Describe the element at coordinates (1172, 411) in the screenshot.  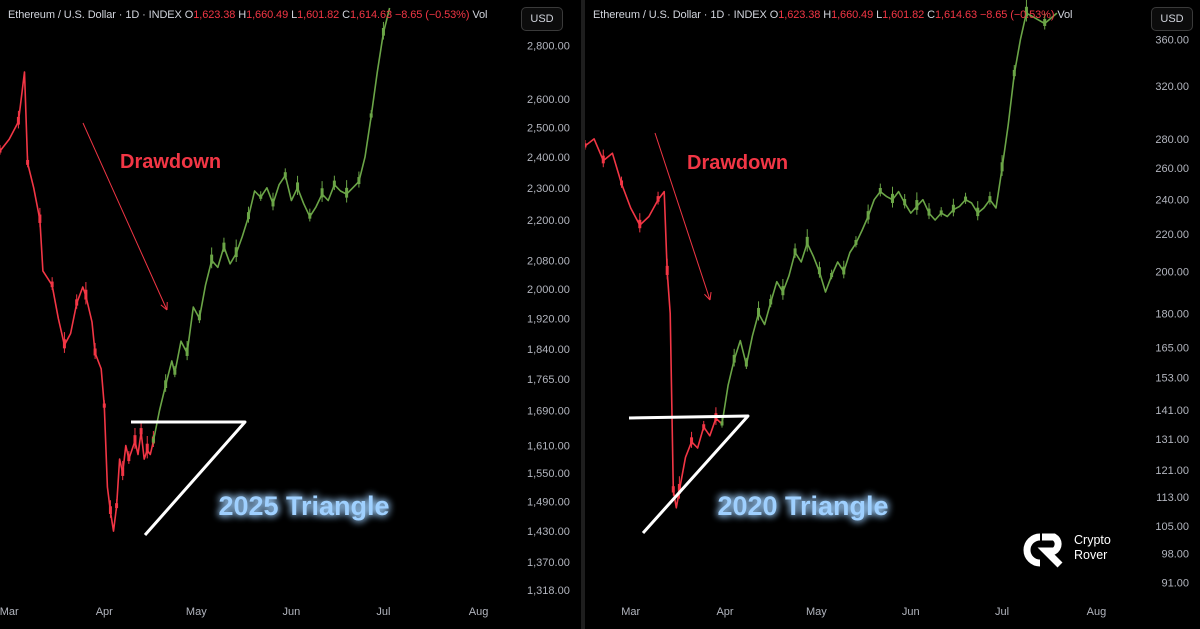
I see `y-tick-label: 141.00` at that location.